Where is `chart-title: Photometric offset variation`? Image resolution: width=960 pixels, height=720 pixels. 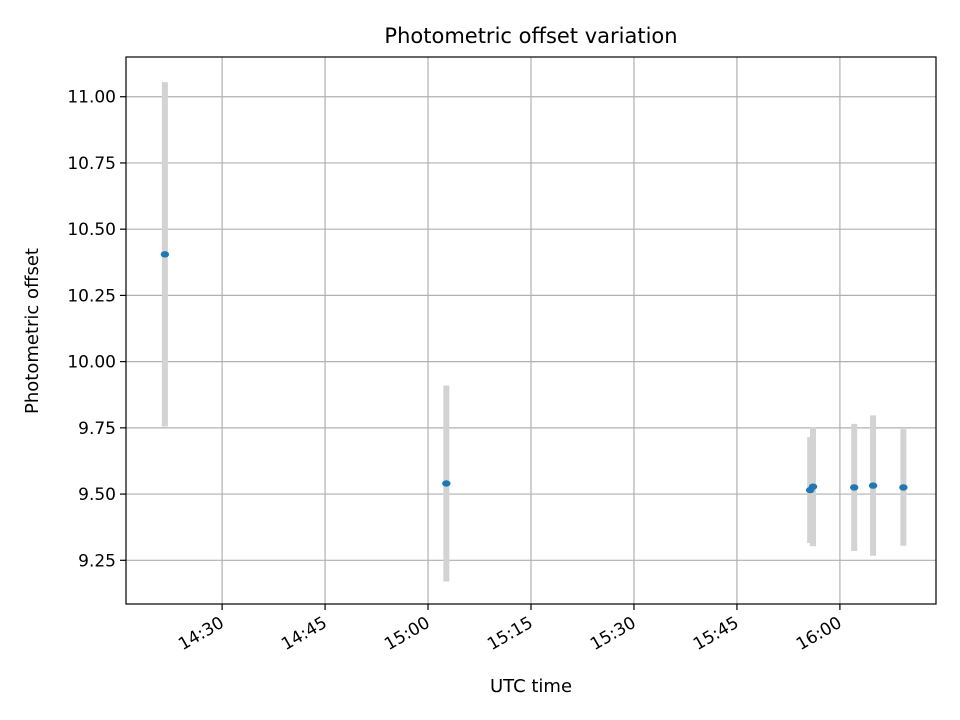
chart-title: Photometric offset variation is located at coordinates (530, 36).